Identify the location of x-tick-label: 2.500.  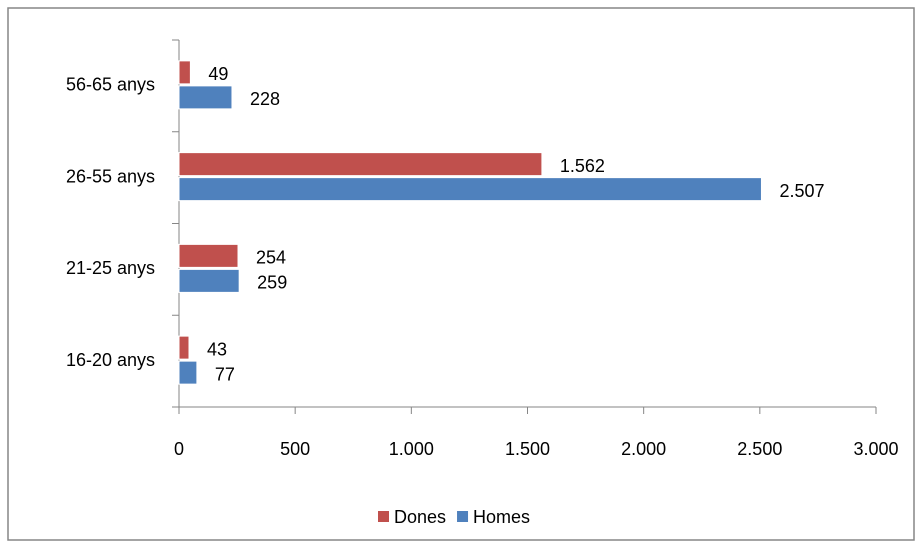
(759, 449).